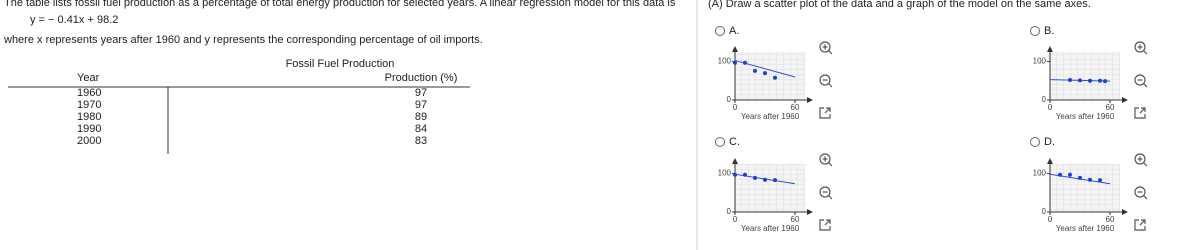  Describe the element at coordinates (74, 20) in the screenshot. I see `model: y = − 0.41x + 98.2` at that location.